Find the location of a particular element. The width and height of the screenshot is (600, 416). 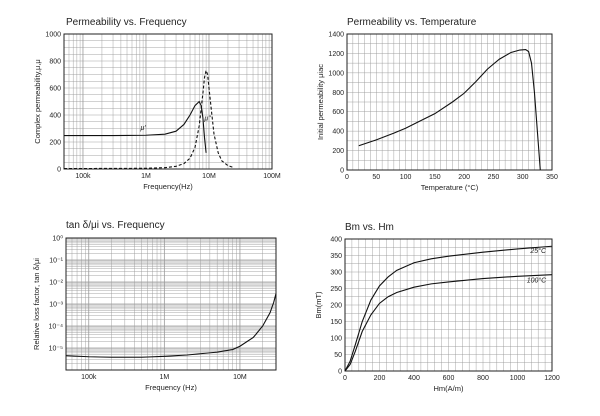

x-tick-label: 100 is located at coordinates (406, 177).